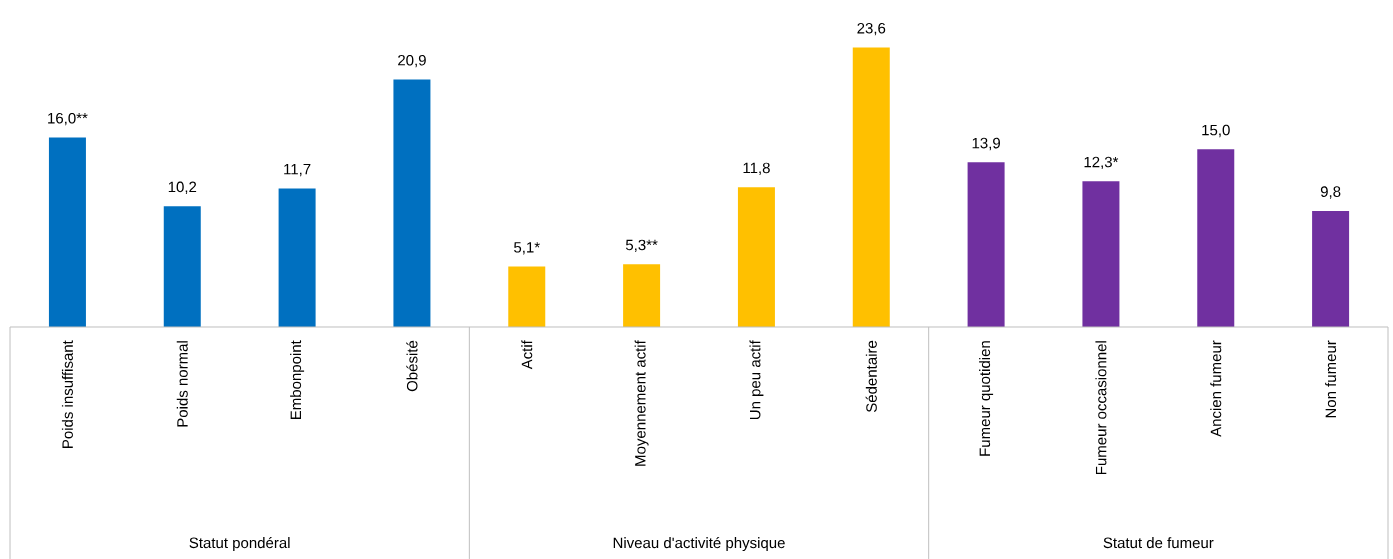  Describe the element at coordinates (1101, 163) in the screenshot. I see `data-label: 12,3*` at that location.